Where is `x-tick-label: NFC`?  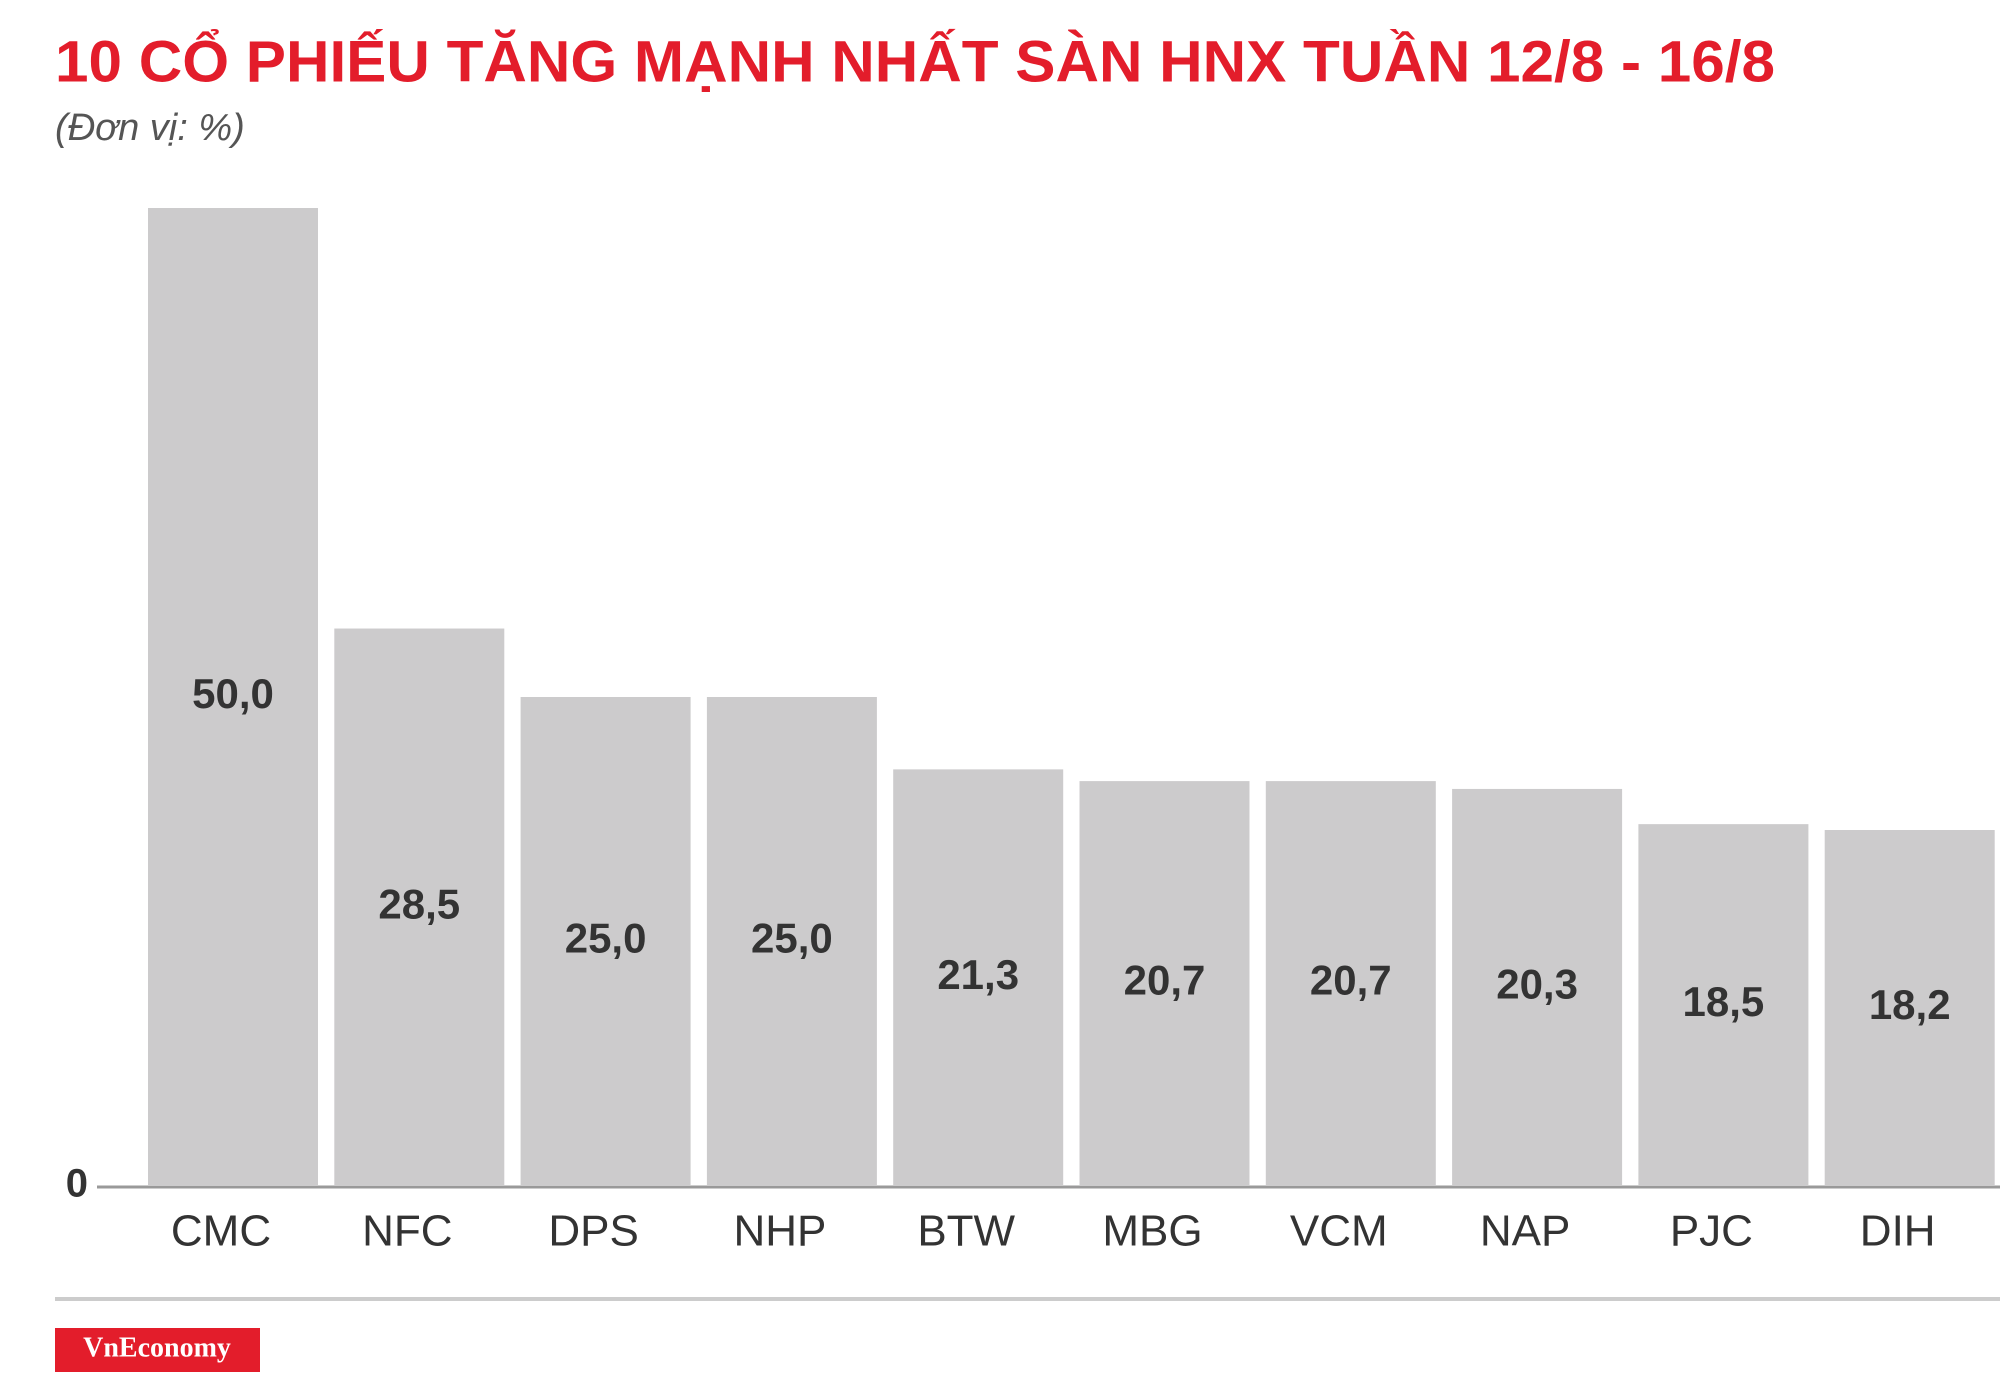 x-tick-label: NFC is located at coordinates (407, 1231).